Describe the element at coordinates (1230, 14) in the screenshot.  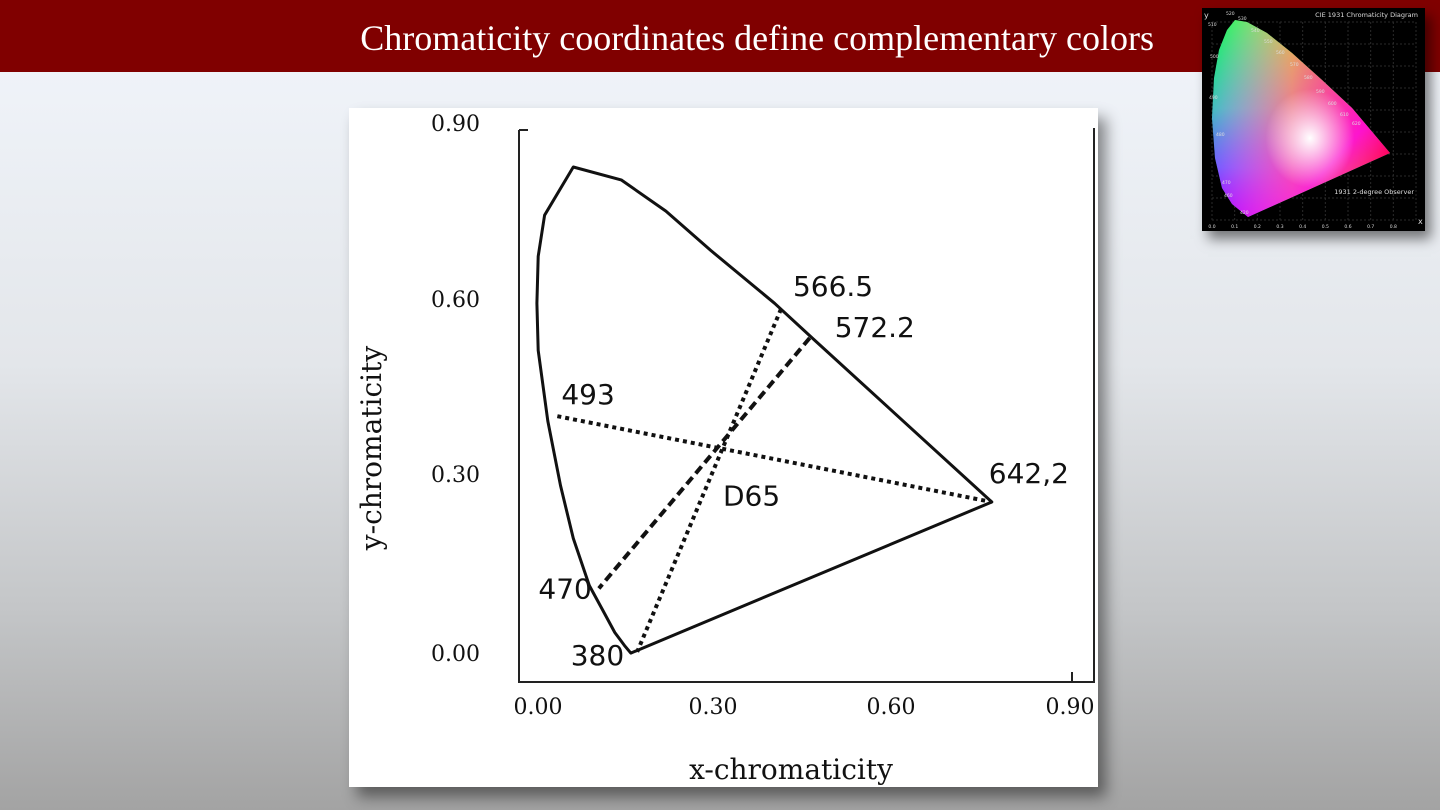
I see `inset-wavelength-label: 520` at that location.